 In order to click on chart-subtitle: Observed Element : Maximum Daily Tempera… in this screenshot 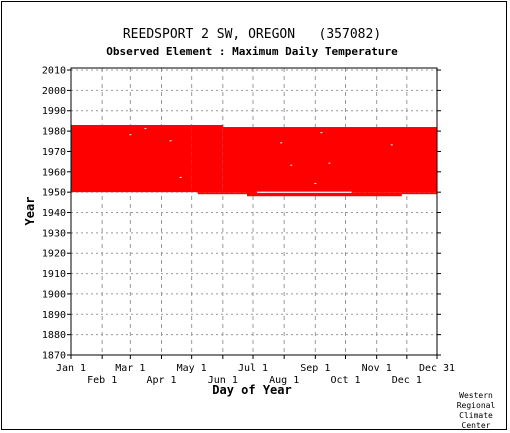, I will do `click(252, 51)`.